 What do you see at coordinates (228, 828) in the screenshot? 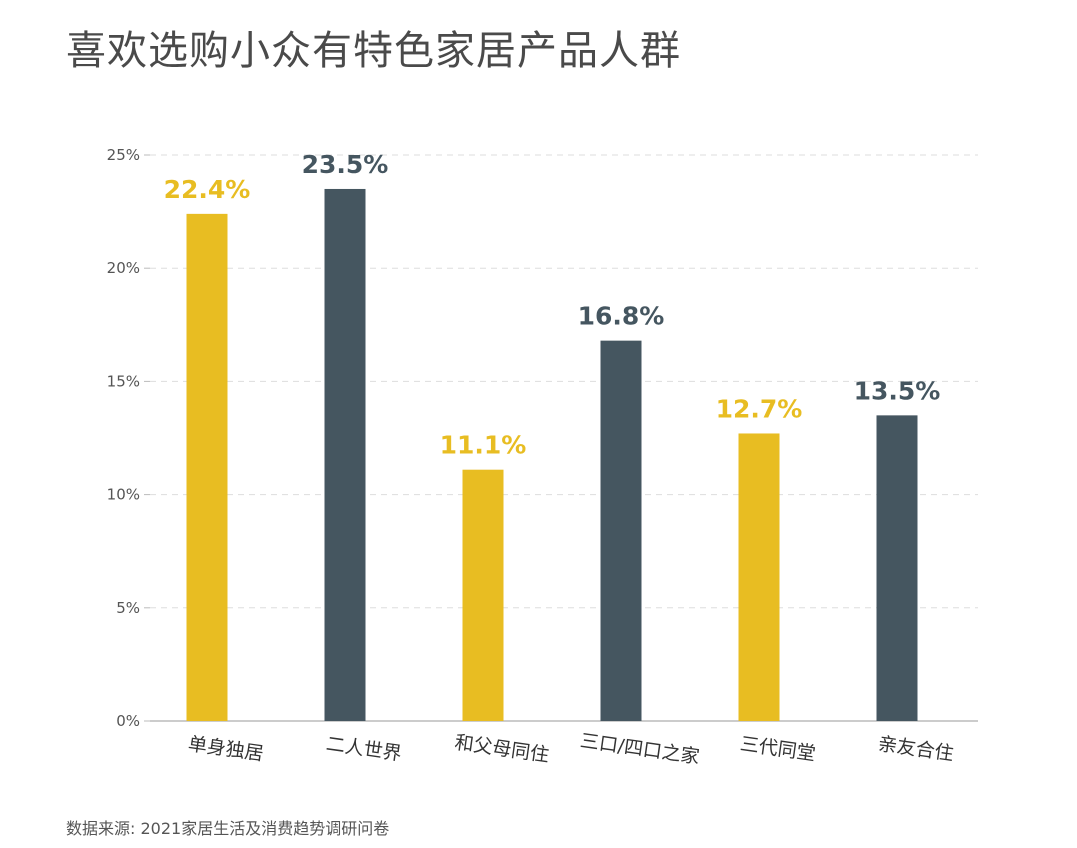
I see `data-source-note: 数据来源: 2021家居生活及消费趋势调研问卷` at bounding box center [228, 828].